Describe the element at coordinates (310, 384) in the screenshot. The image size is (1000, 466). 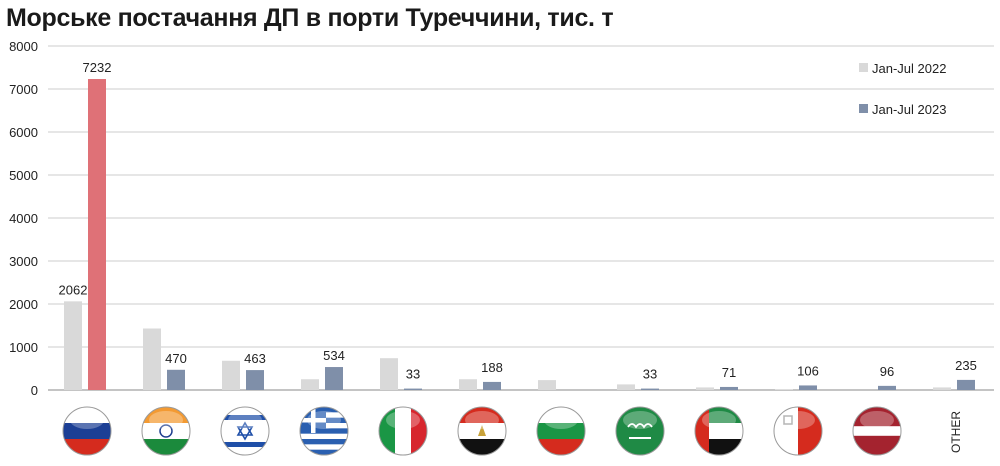
I see `bar-2022-greece-flag` at that location.